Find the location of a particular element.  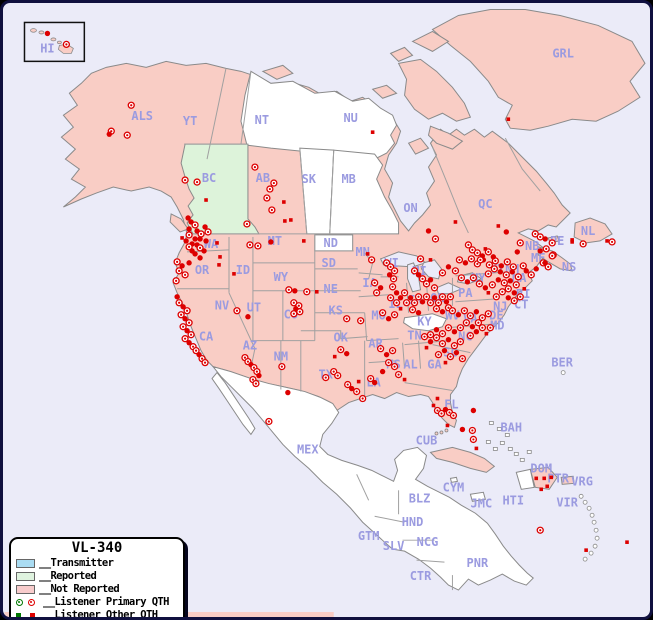

region-label-tn: TN is located at coordinates (414, 336).